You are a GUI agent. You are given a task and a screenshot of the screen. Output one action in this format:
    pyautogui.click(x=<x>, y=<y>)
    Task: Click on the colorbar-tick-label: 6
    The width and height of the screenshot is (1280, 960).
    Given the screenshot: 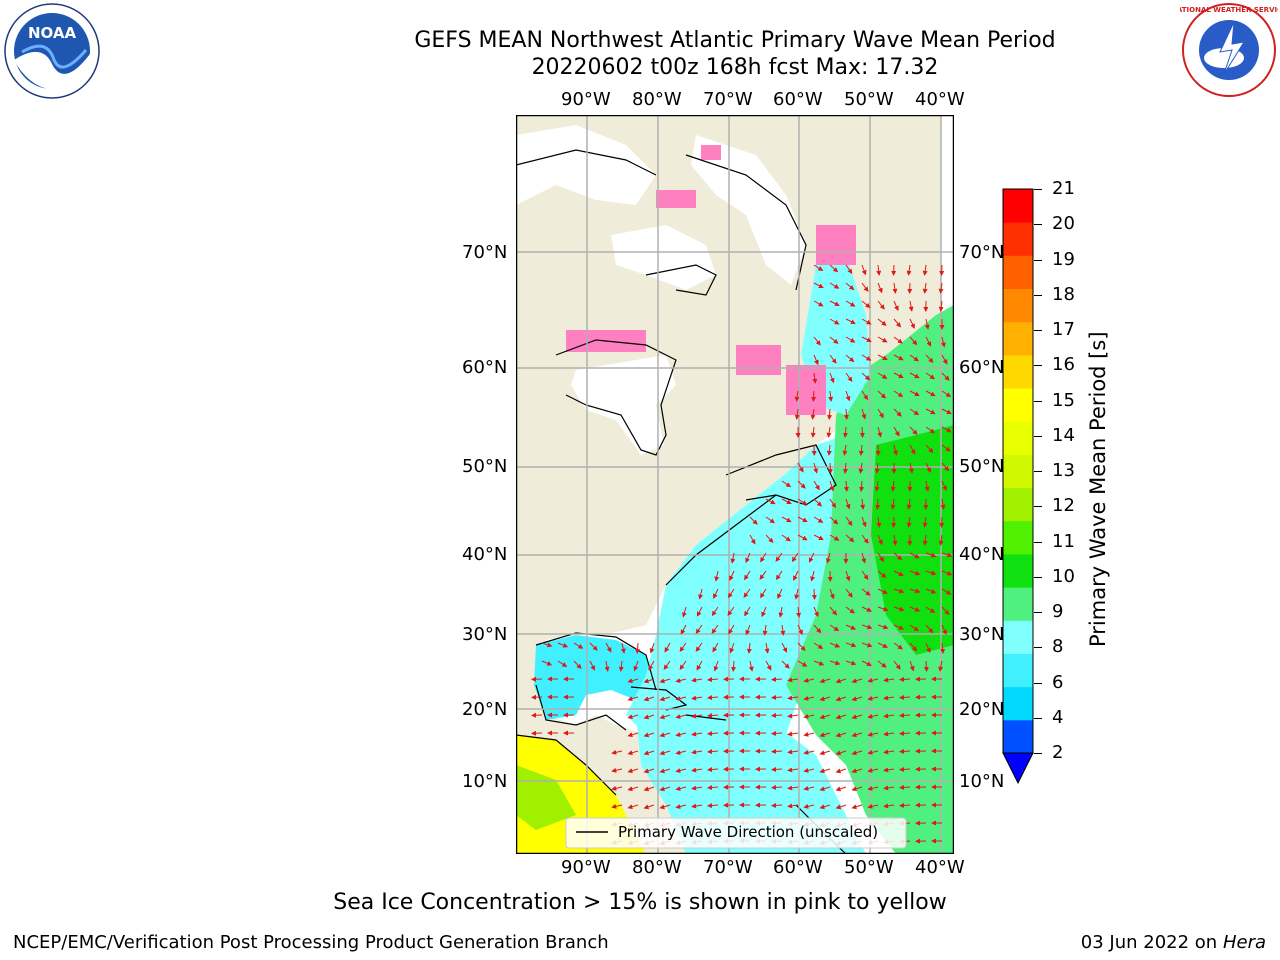 What is the action you would take?
    pyautogui.click(x=1058, y=682)
    